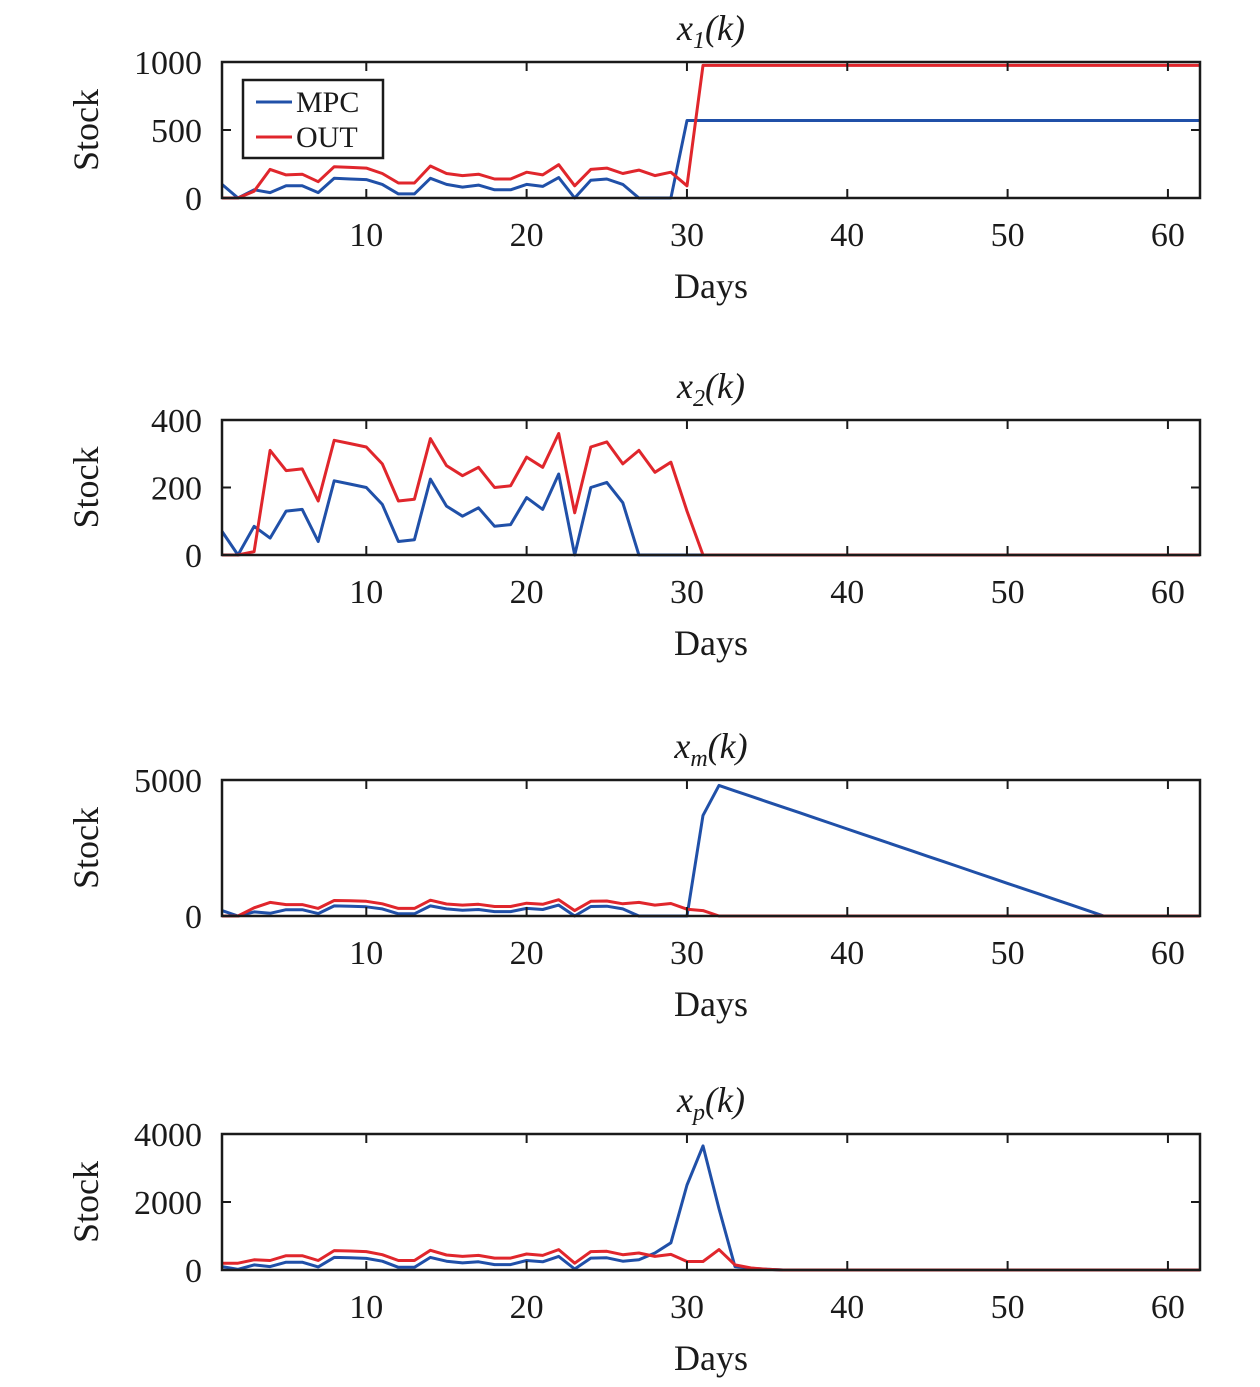  I want to click on legend-box, so click(313, 119).